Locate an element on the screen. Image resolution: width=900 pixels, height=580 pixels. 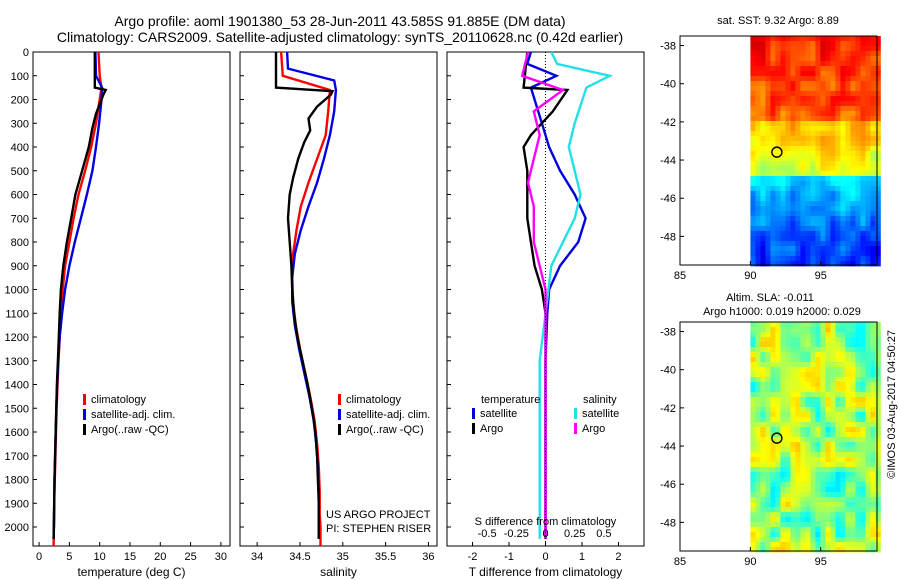
lat-tick-label: -48 is located at coordinates (668, 237).